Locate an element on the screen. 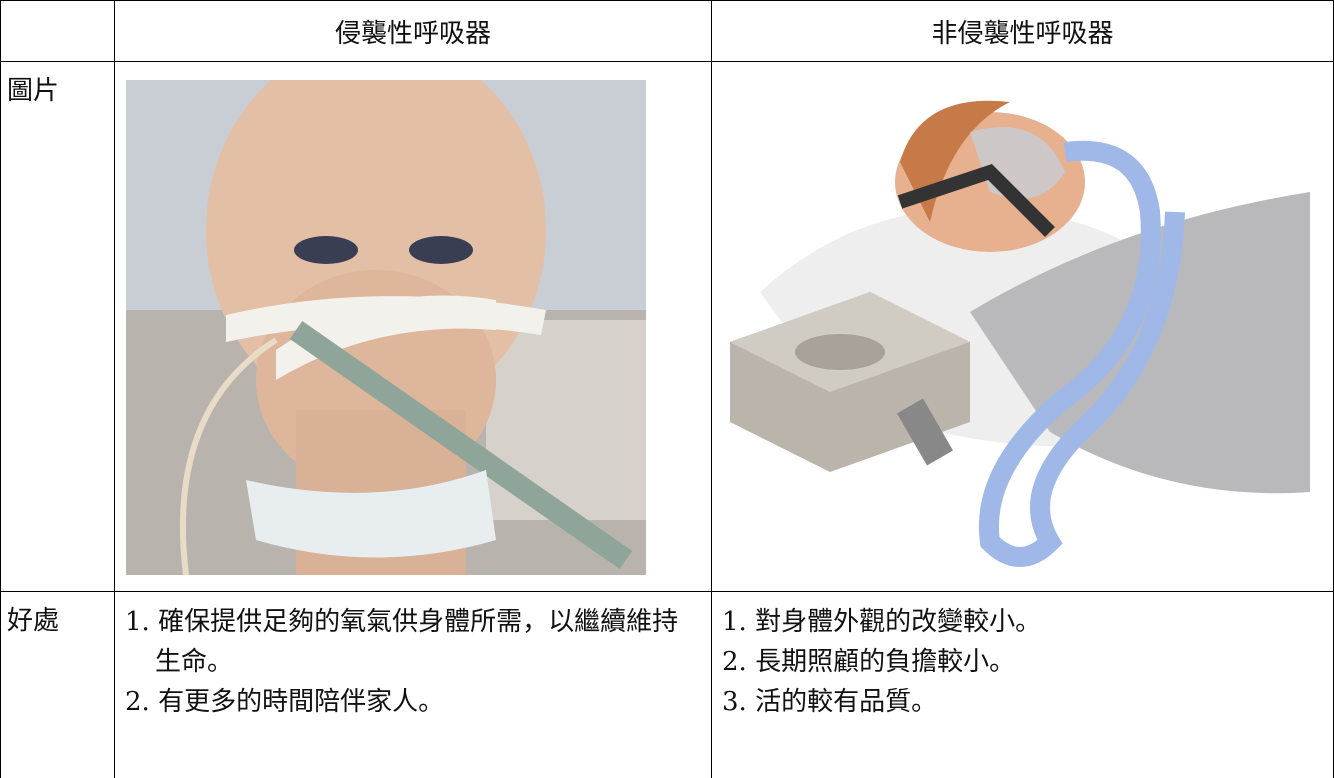 Image resolution: width=1334 pixels, height=778 pixels. row-label: 好處 is located at coordinates (57, 684).